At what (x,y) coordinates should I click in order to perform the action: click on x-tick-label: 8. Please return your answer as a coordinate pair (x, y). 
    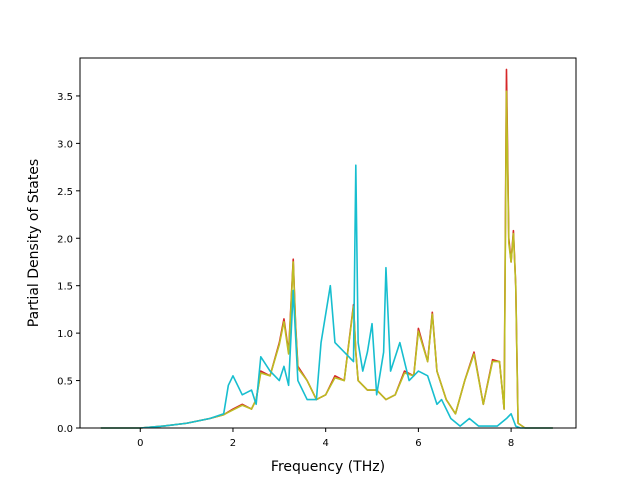
    Looking at the image, I should click on (511, 443).